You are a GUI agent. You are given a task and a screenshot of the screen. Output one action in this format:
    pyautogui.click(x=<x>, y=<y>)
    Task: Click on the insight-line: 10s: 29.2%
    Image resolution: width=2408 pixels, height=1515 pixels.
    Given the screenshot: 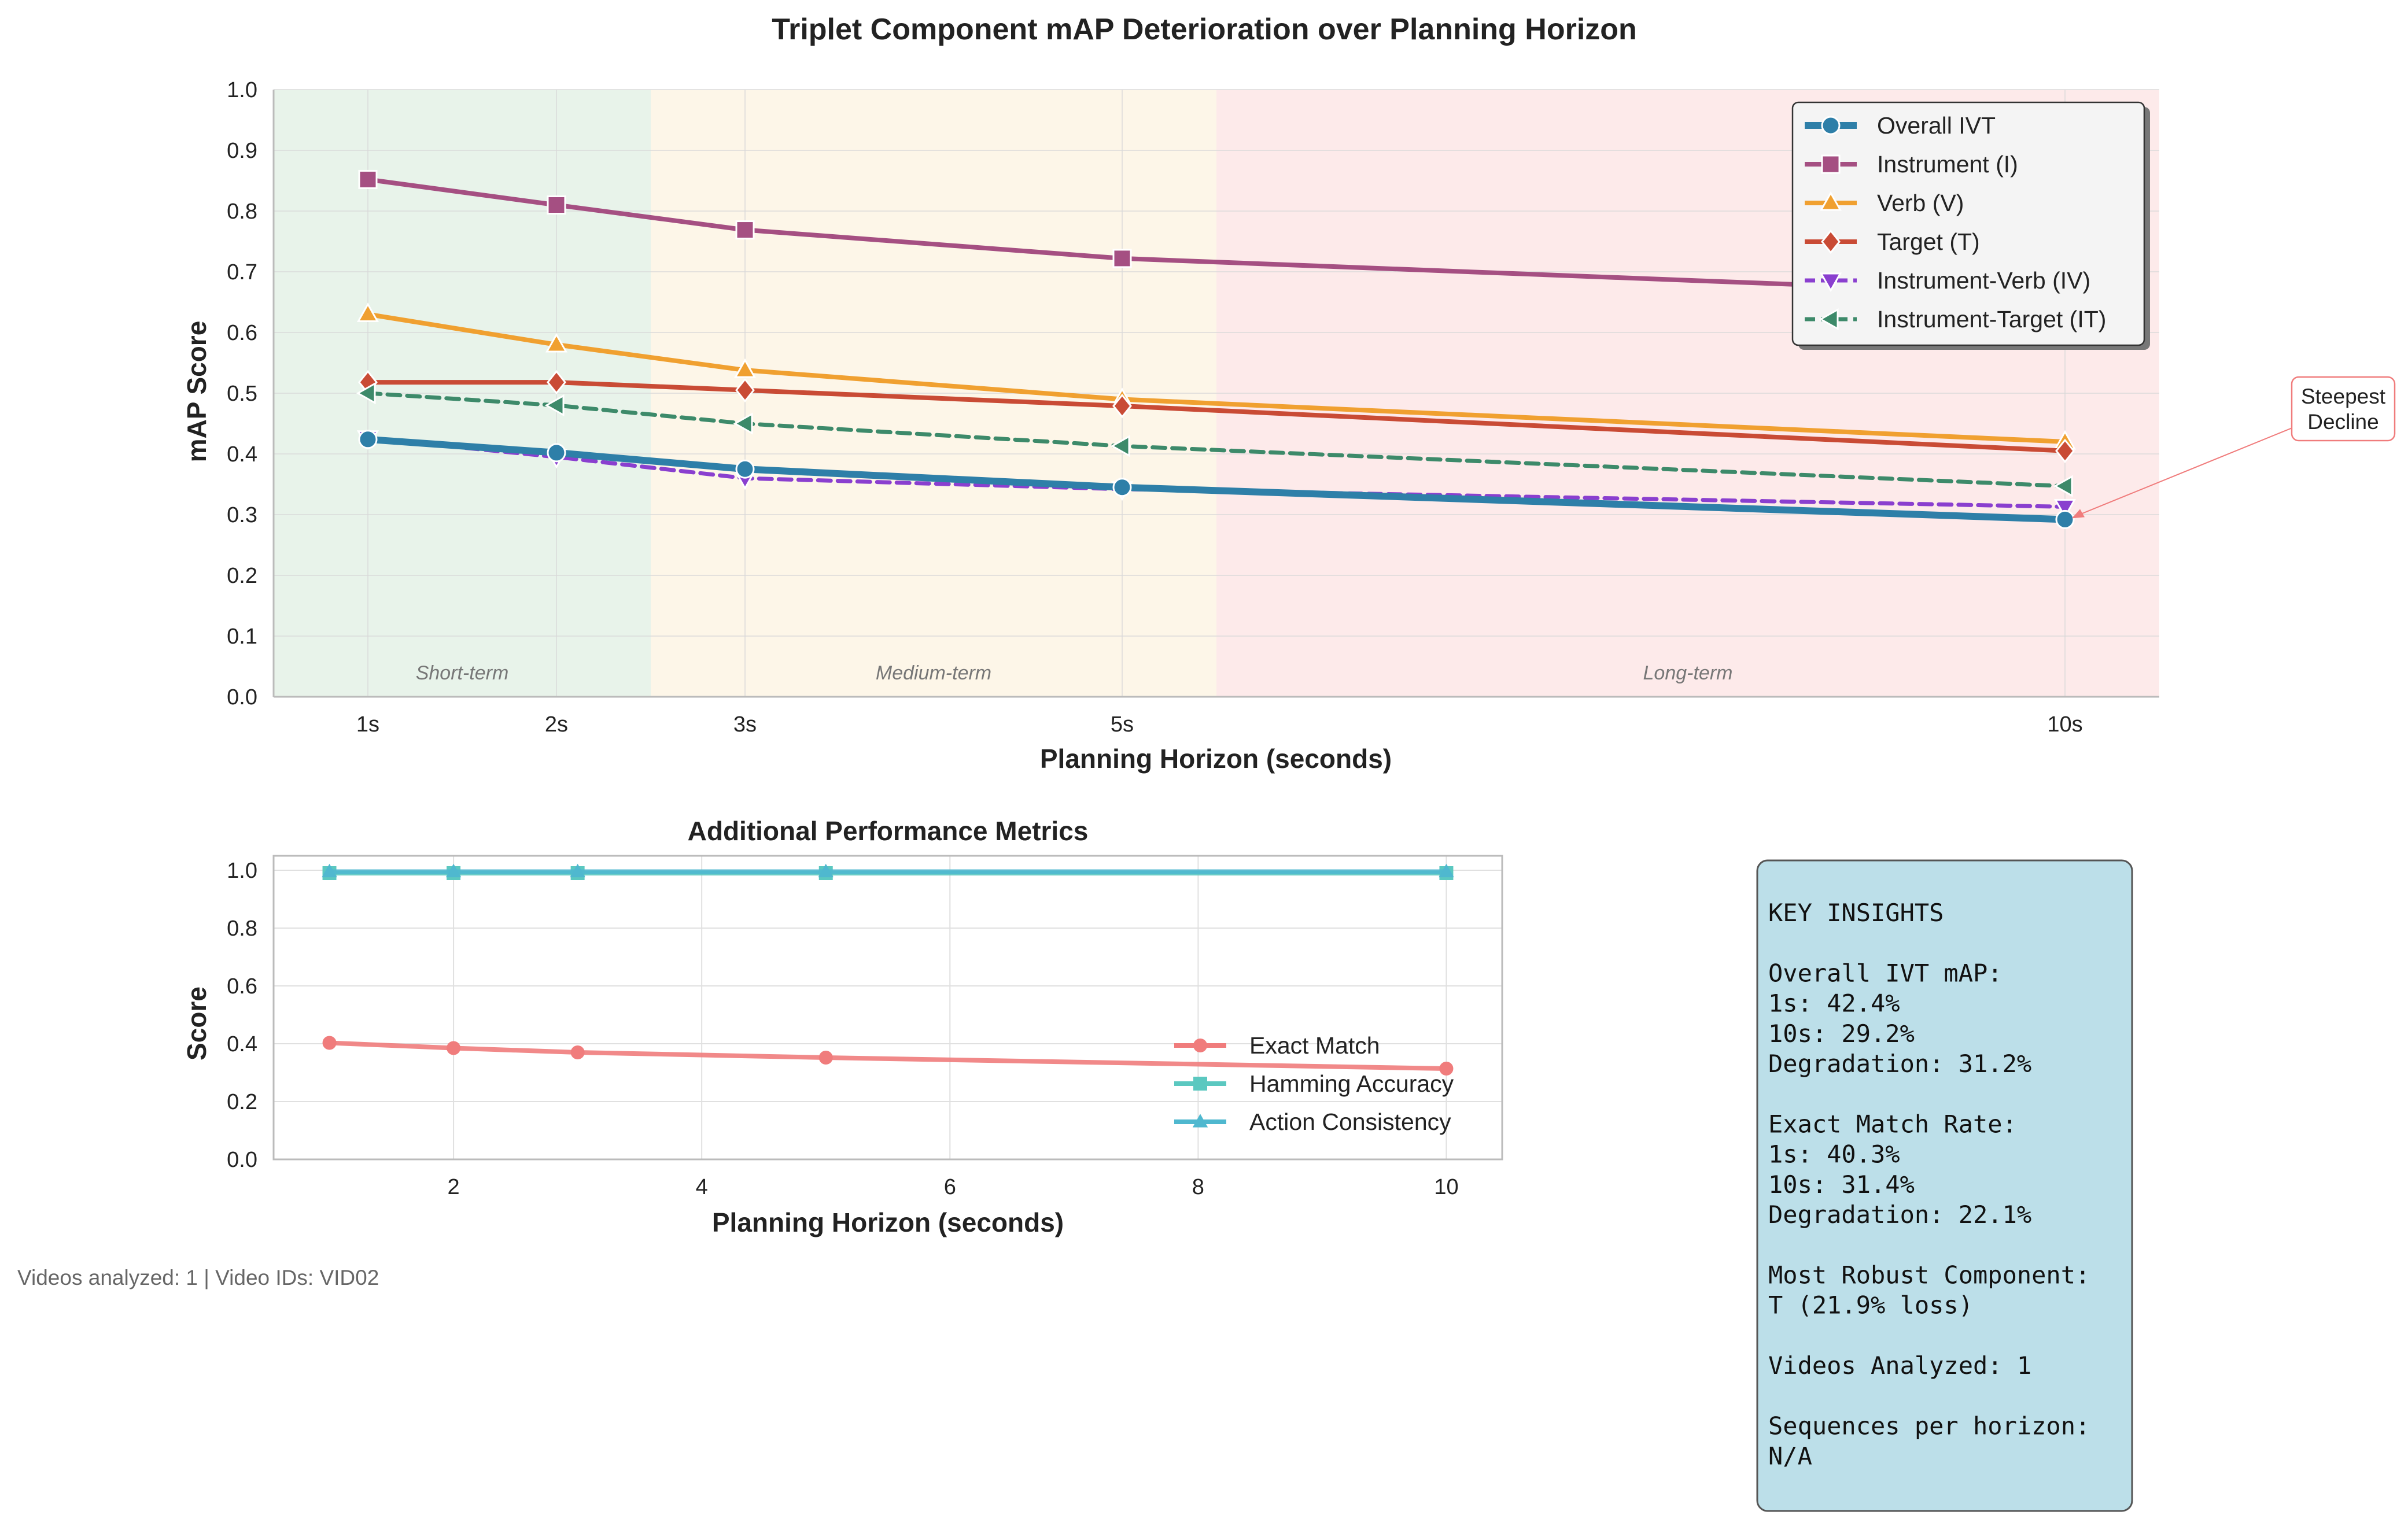 What is the action you would take?
    pyautogui.click(x=1841, y=1033)
    